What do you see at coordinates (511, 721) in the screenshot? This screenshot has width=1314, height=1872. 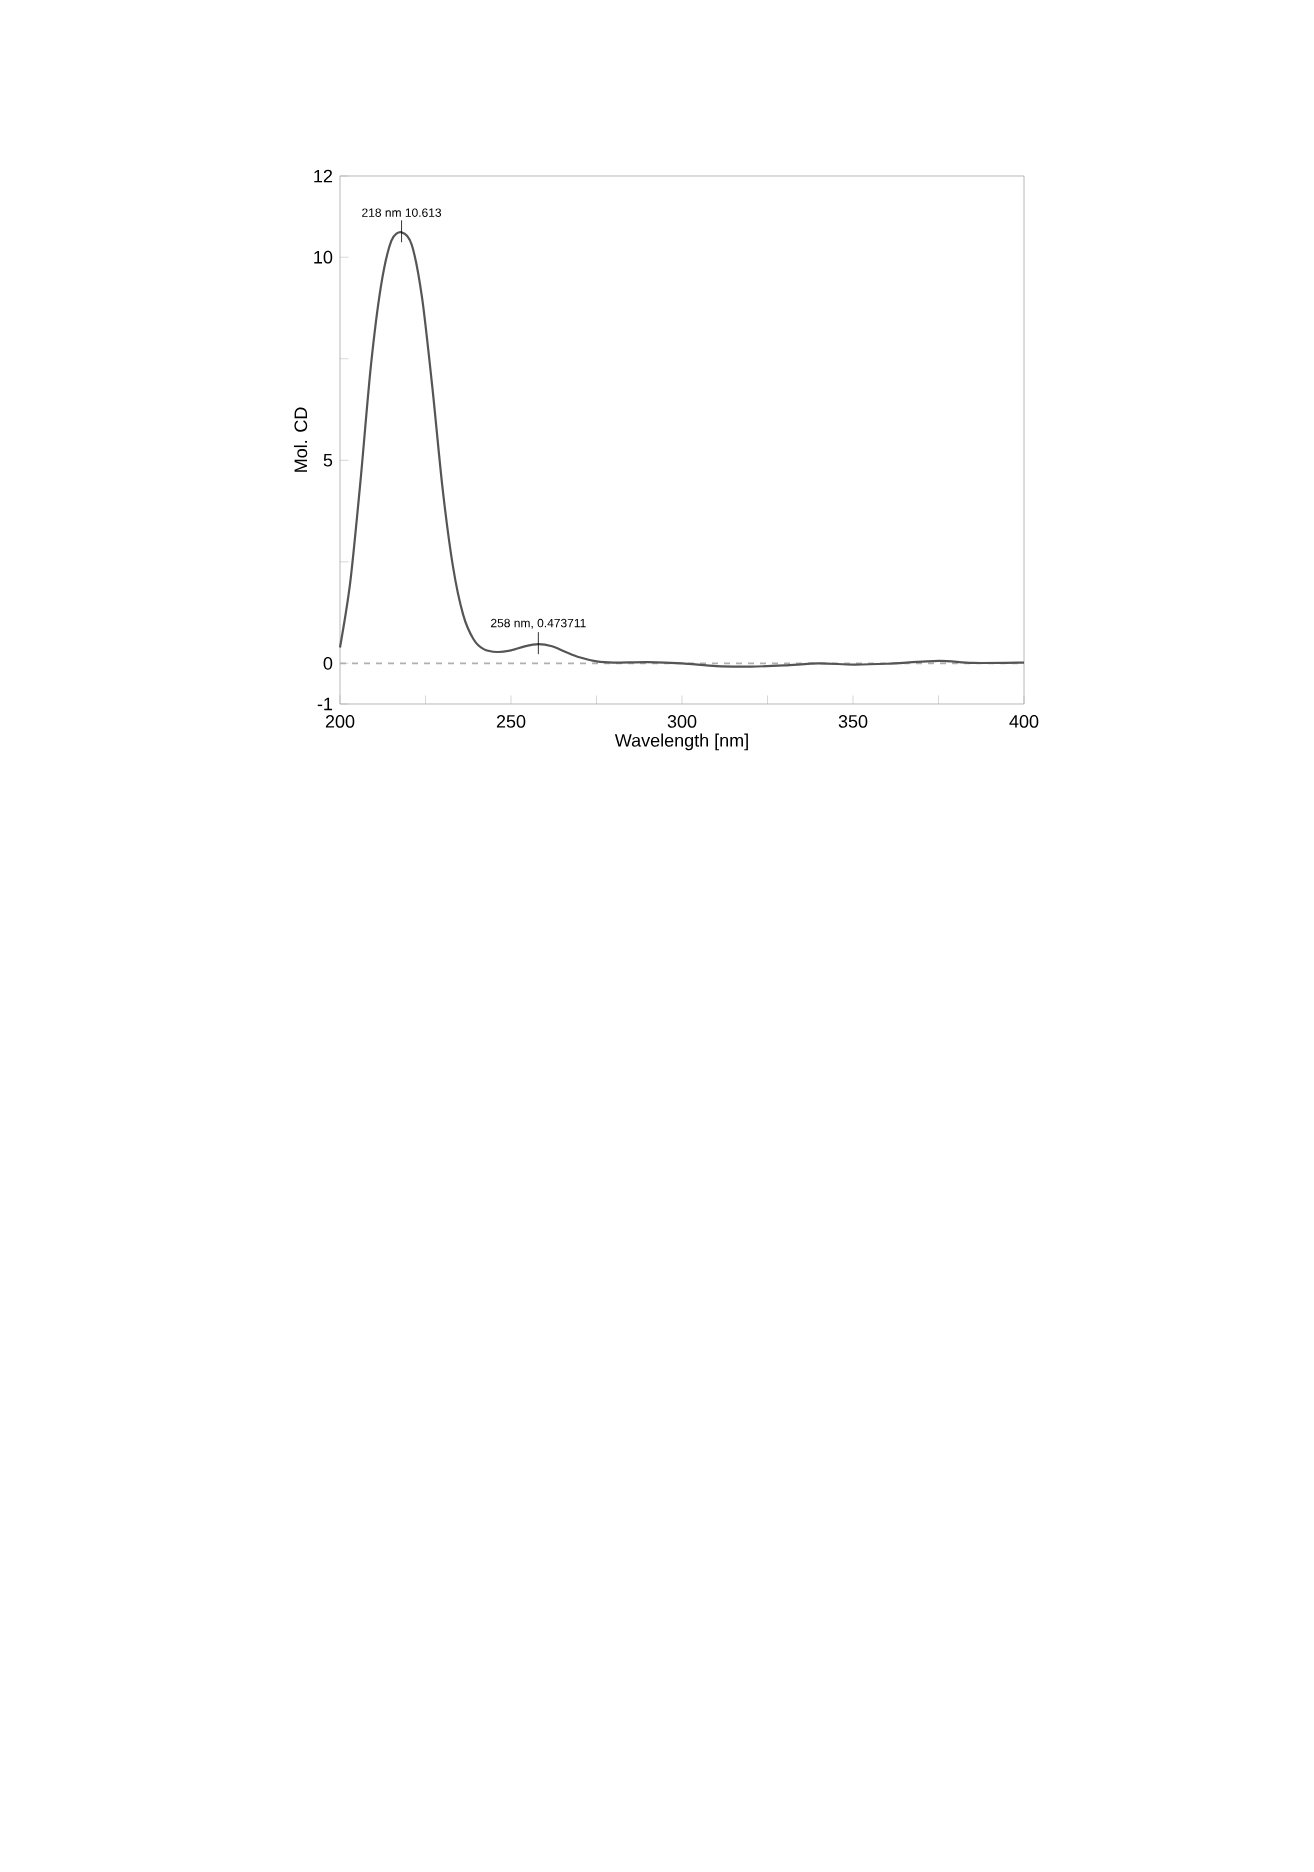 I see `x-tick-label: 250` at bounding box center [511, 721].